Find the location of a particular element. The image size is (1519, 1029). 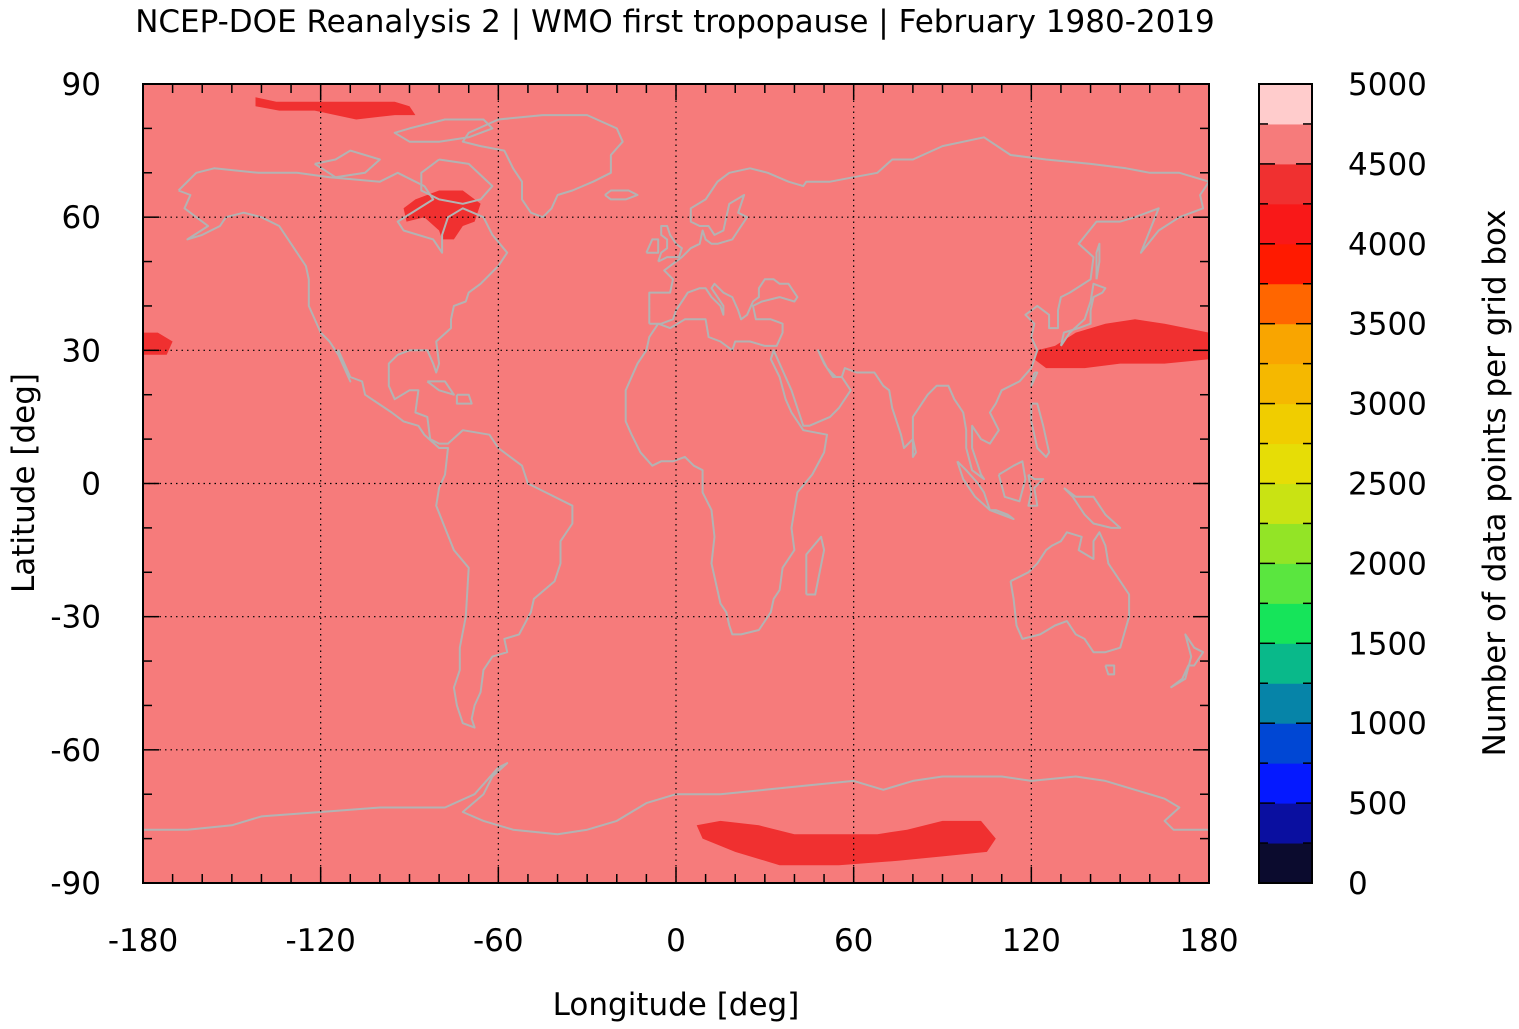

x-tick-label: 0 is located at coordinates (676, 941).